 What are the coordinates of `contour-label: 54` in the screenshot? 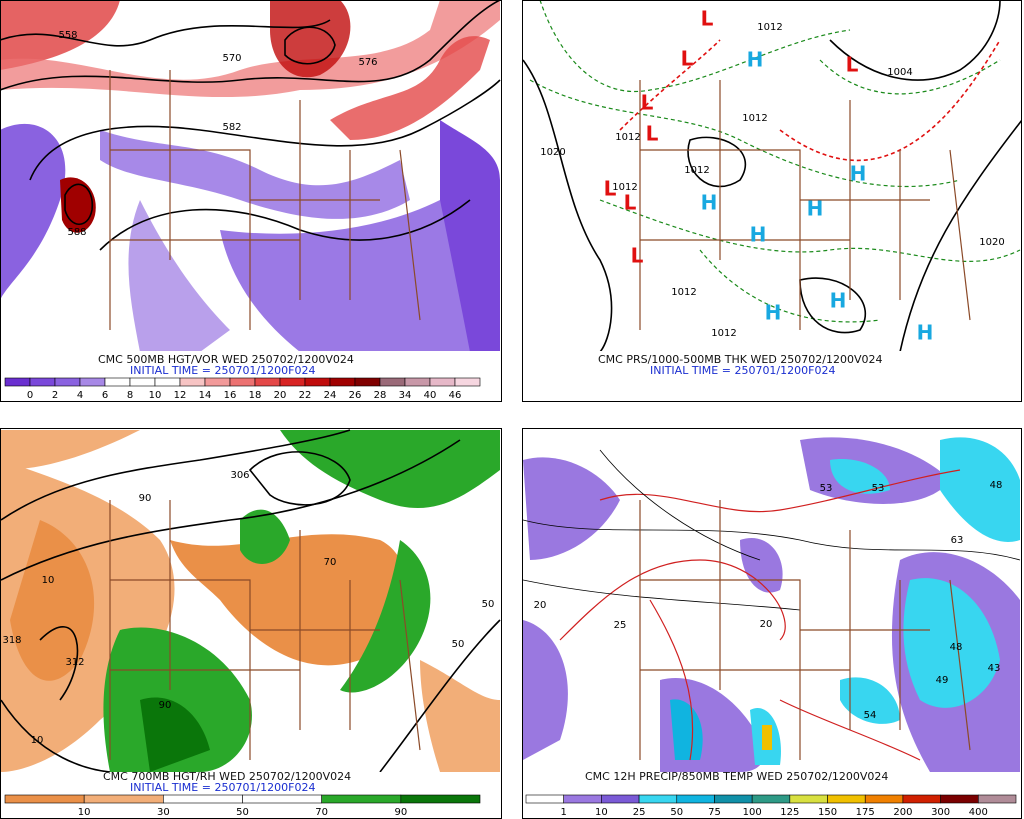 It's located at (870, 715).